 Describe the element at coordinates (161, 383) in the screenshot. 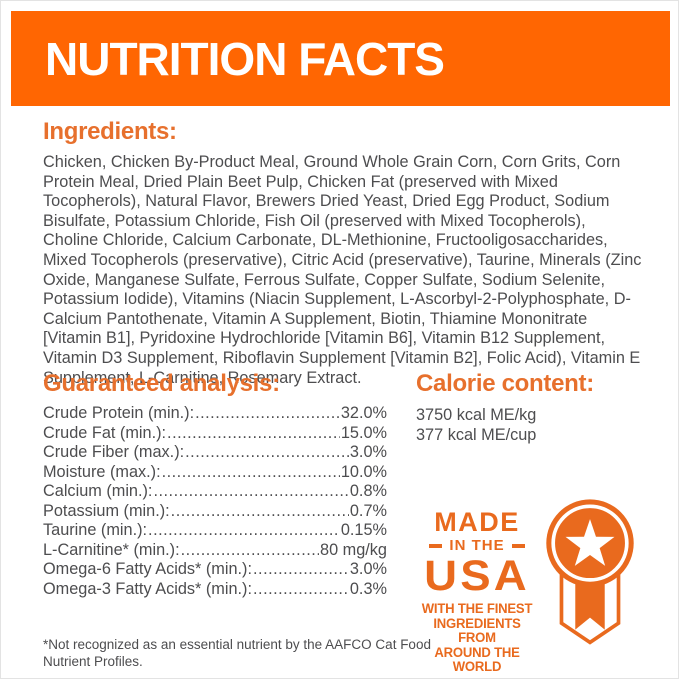

I see `guaranteed-analysis-heading: Guaranteed analysis:` at that location.